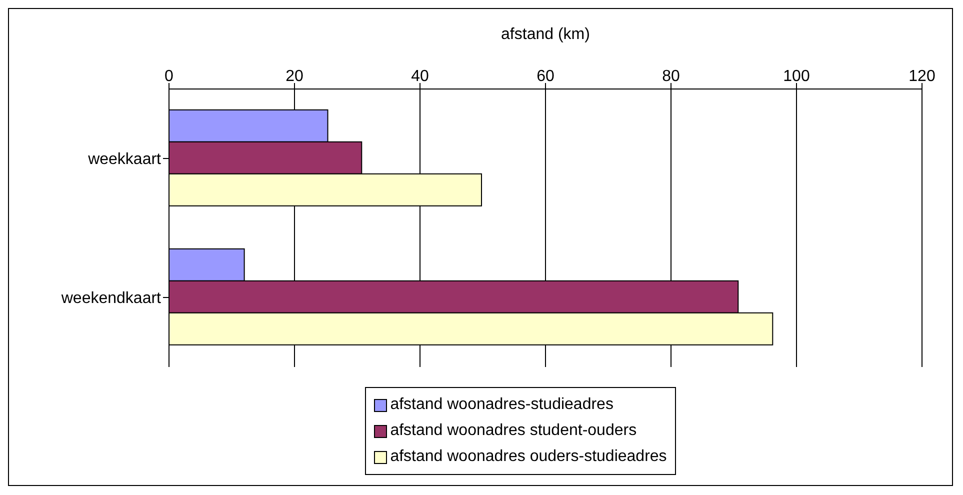  Describe the element at coordinates (513, 431) in the screenshot. I see `legend-label: afstand woonadres student-ouders` at that location.